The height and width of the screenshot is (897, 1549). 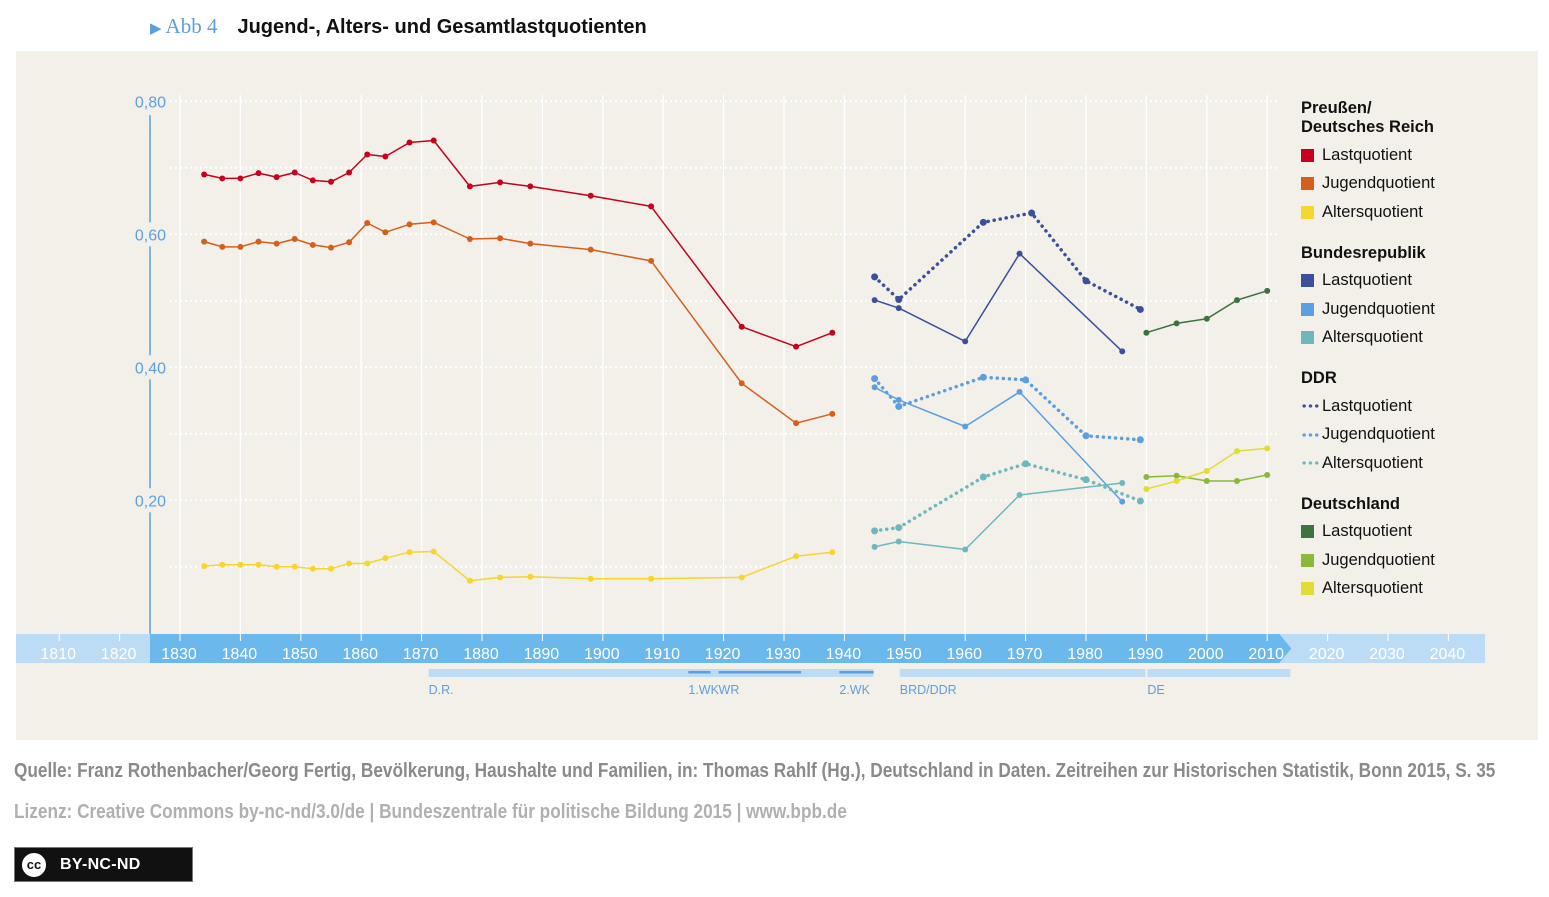 What do you see at coordinates (1416, 155) in the screenshot?
I see `legend-item: Lastquotient` at bounding box center [1416, 155].